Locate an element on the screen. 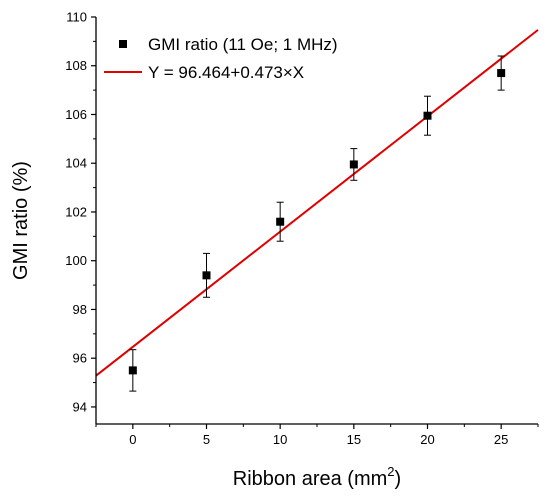 The image size is (550, 497). y-tick-label: 96 is located at coordinates (80, 358).